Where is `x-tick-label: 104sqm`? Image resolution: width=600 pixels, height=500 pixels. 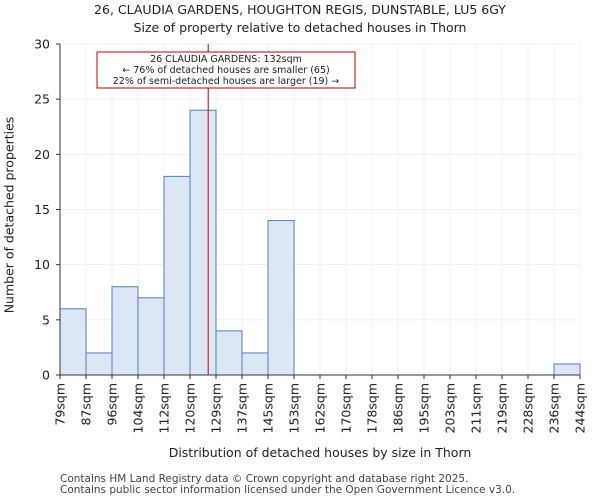
x-tick-label: 104sqm is located at coordinates (138, 408).